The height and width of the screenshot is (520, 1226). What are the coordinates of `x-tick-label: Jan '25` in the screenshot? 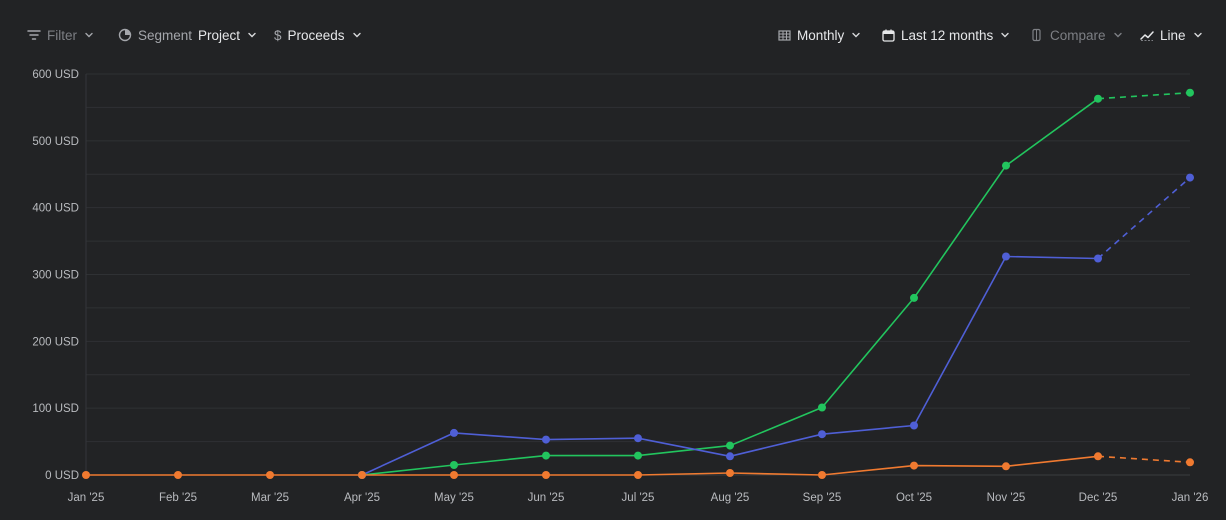 It's located at (86, 498).